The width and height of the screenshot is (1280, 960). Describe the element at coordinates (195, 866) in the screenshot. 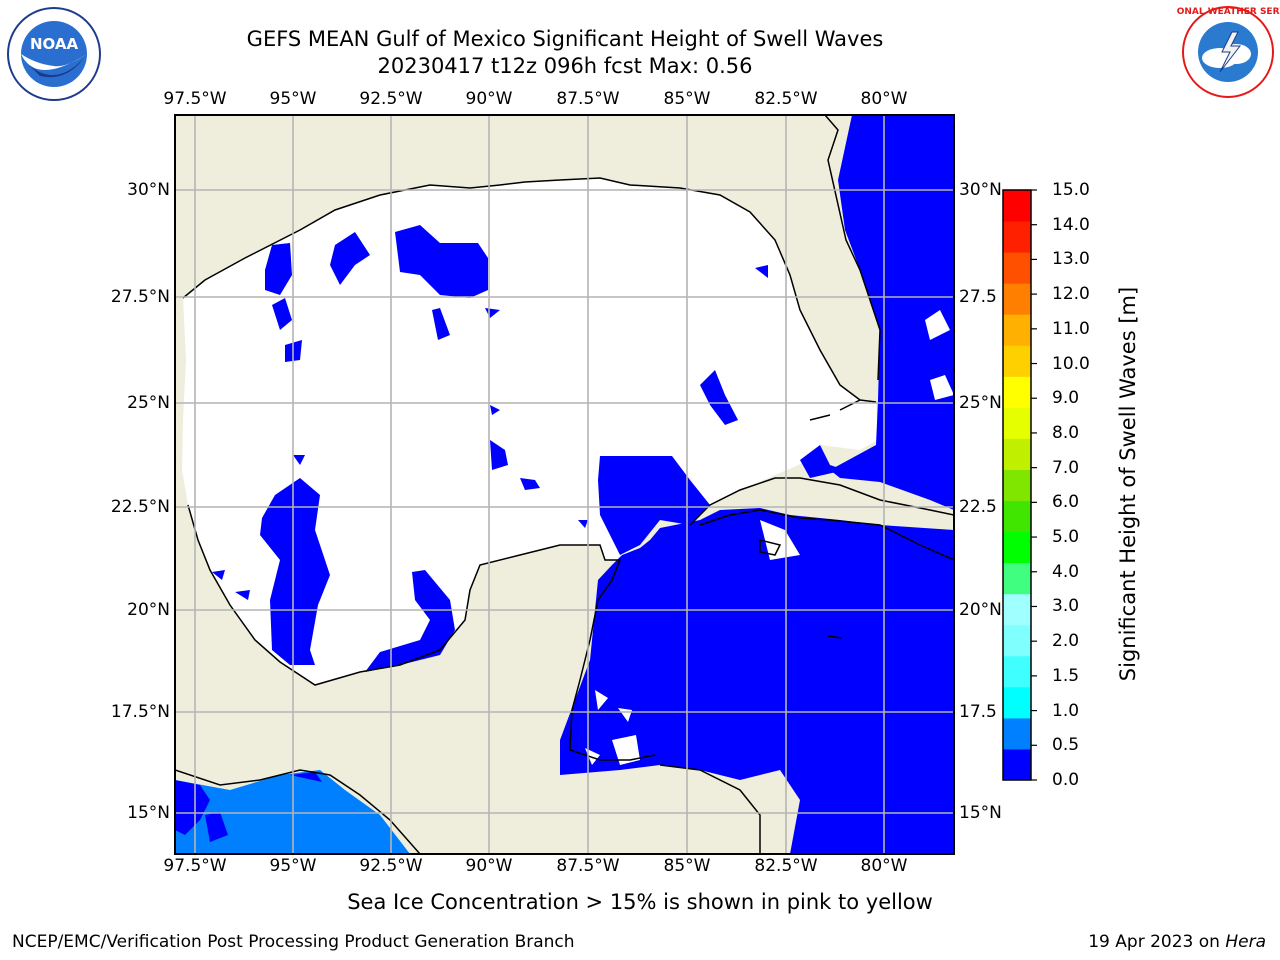

I see `lon-label-bottom: 97.5°W` at that location.